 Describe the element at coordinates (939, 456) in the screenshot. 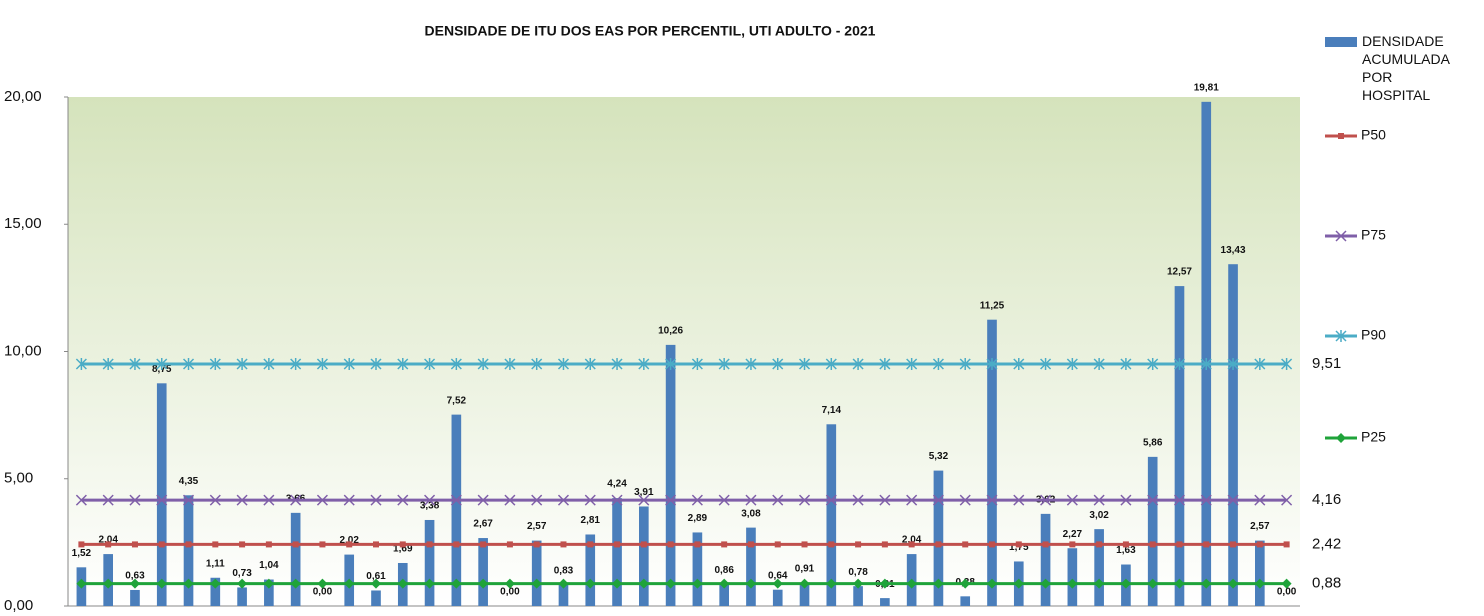

I see `value-label: 5,32` at that location.